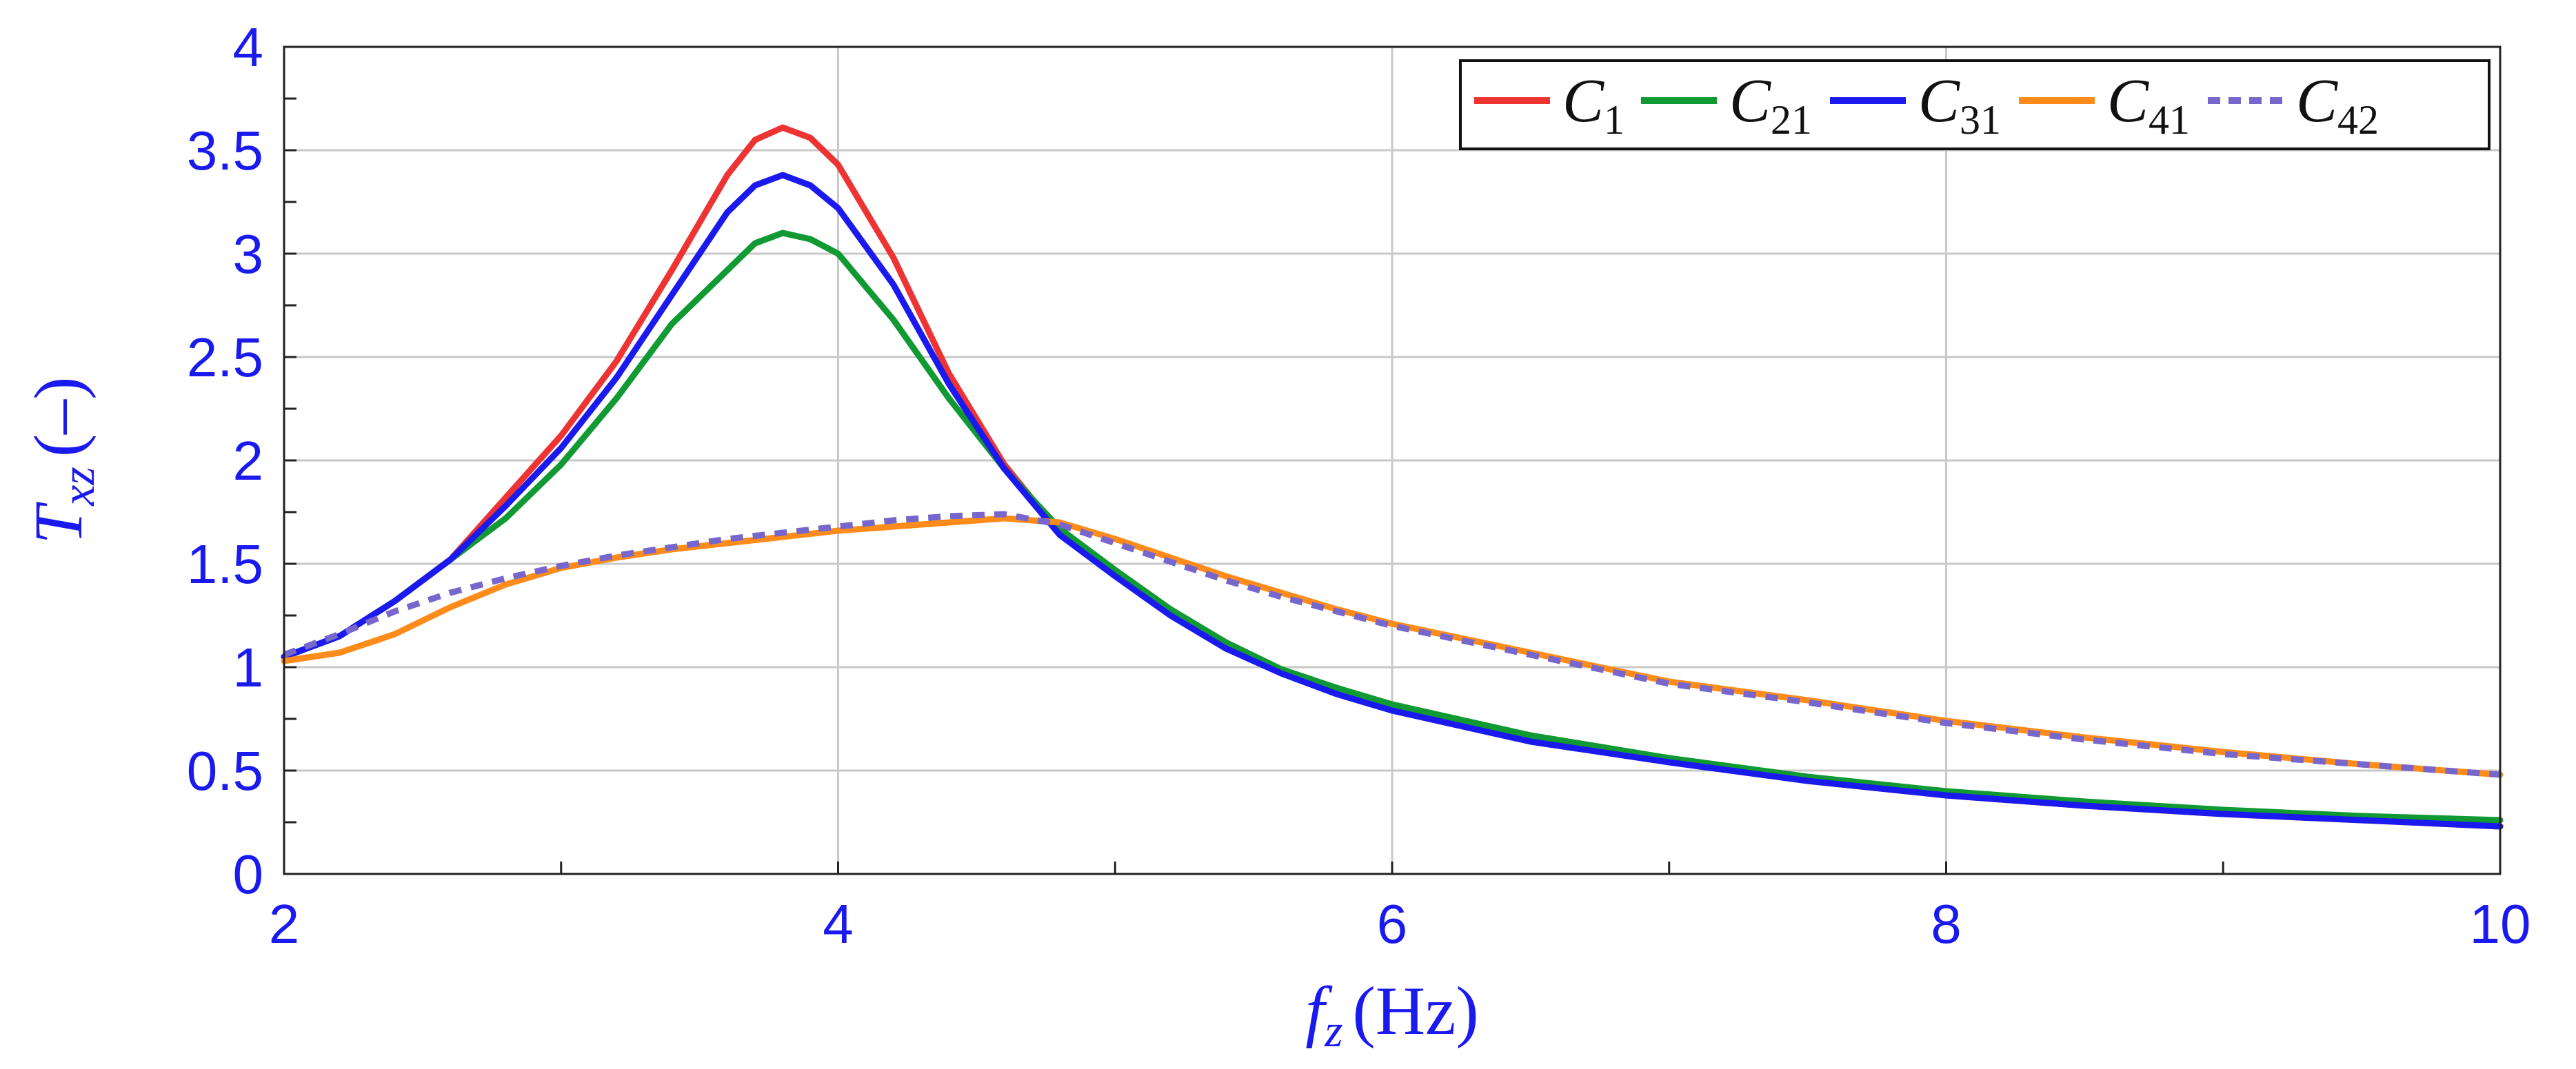 This screenshot has width=2576, height=1069. I want to click on x-tick-label: 2, so click(284, 924).